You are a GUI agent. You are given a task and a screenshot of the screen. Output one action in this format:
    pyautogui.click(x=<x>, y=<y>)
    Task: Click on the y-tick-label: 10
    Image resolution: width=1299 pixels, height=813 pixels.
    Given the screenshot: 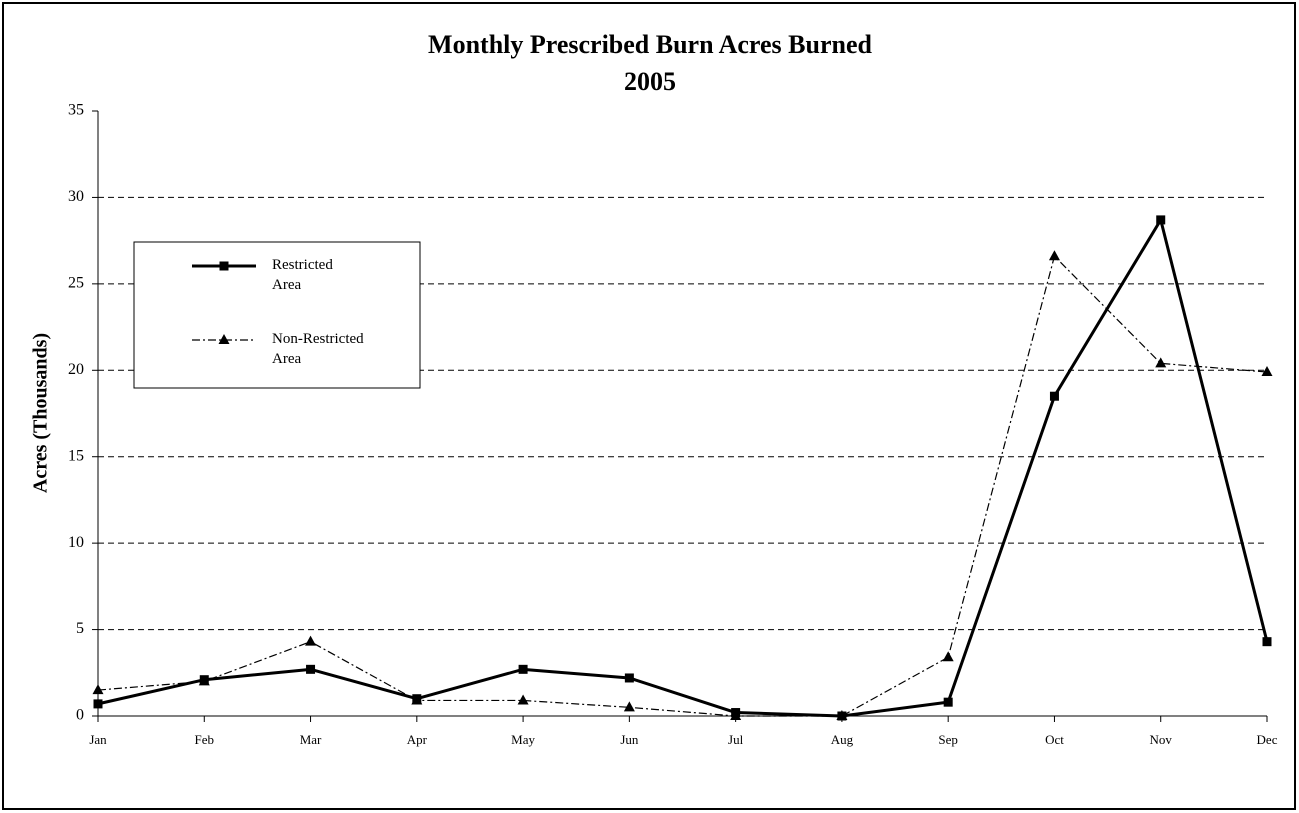 What is the action you would take?
    pyautogui.click(x=76, y=542)
    